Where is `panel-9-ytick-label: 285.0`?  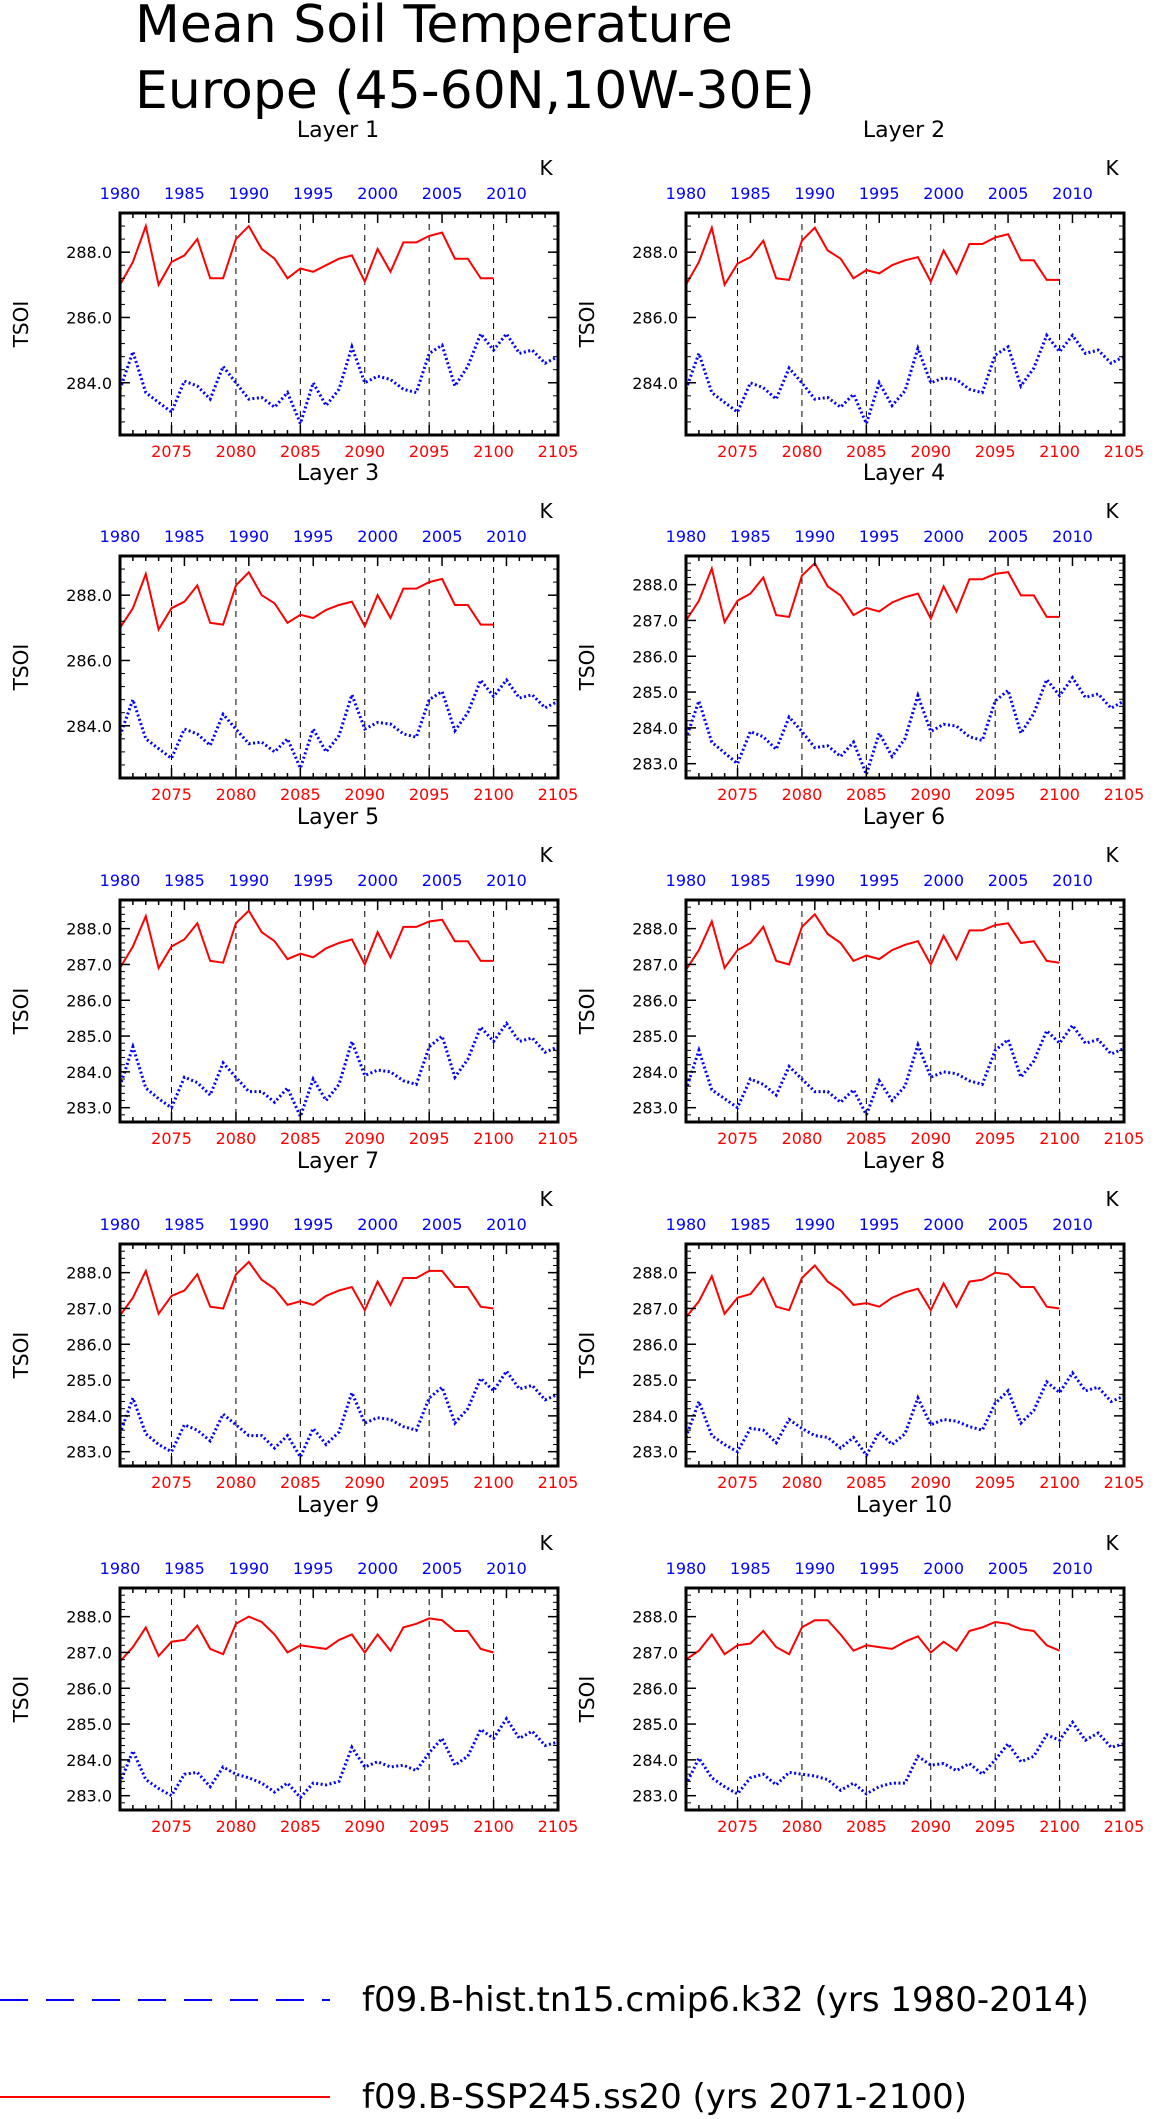
panel-9-ytick-label: 285.0 is located at coordinates (89, 1724).